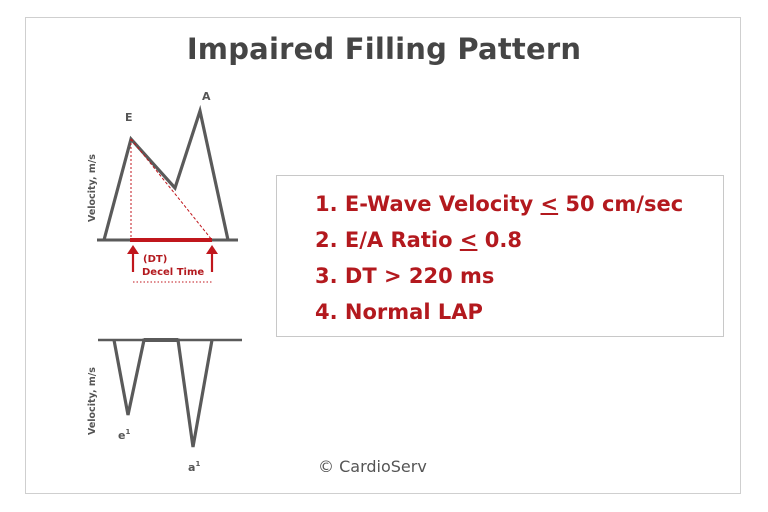 The image size is (768, 512). I want to click on page-title: Impaired Filling Pattern, so click(384, 49).